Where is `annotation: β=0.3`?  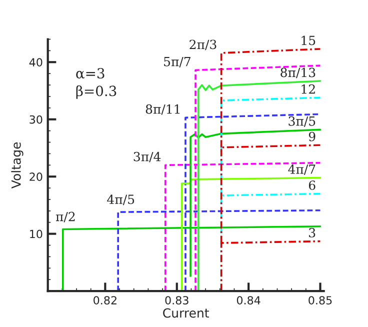 annotation: β=0.3 is located at coordinates (96, 92).